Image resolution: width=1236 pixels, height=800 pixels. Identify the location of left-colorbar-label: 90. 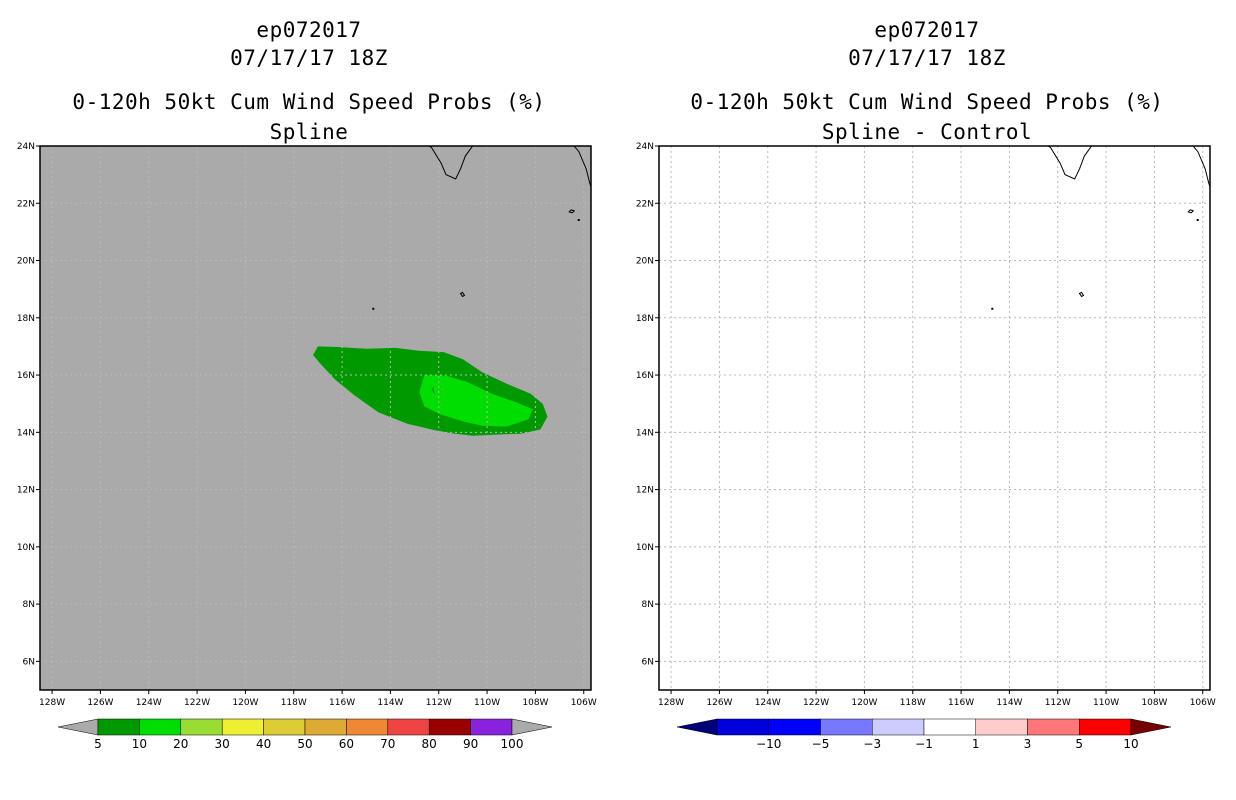
(470, 744).